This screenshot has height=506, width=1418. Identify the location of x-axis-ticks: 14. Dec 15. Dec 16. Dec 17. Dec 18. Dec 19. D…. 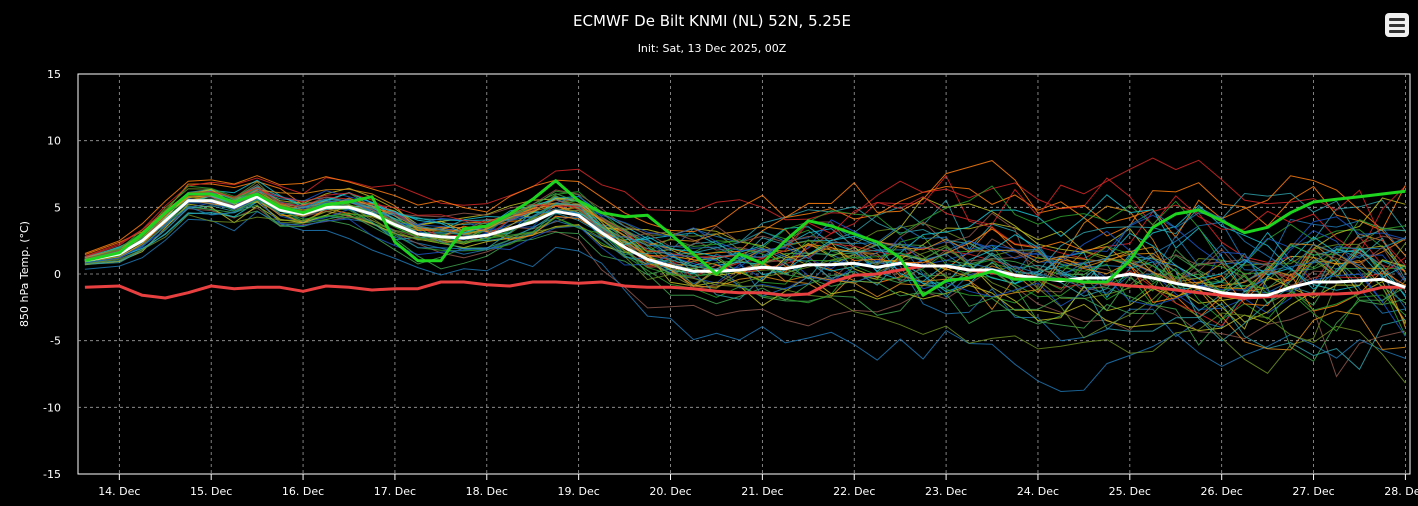
(758, 486).